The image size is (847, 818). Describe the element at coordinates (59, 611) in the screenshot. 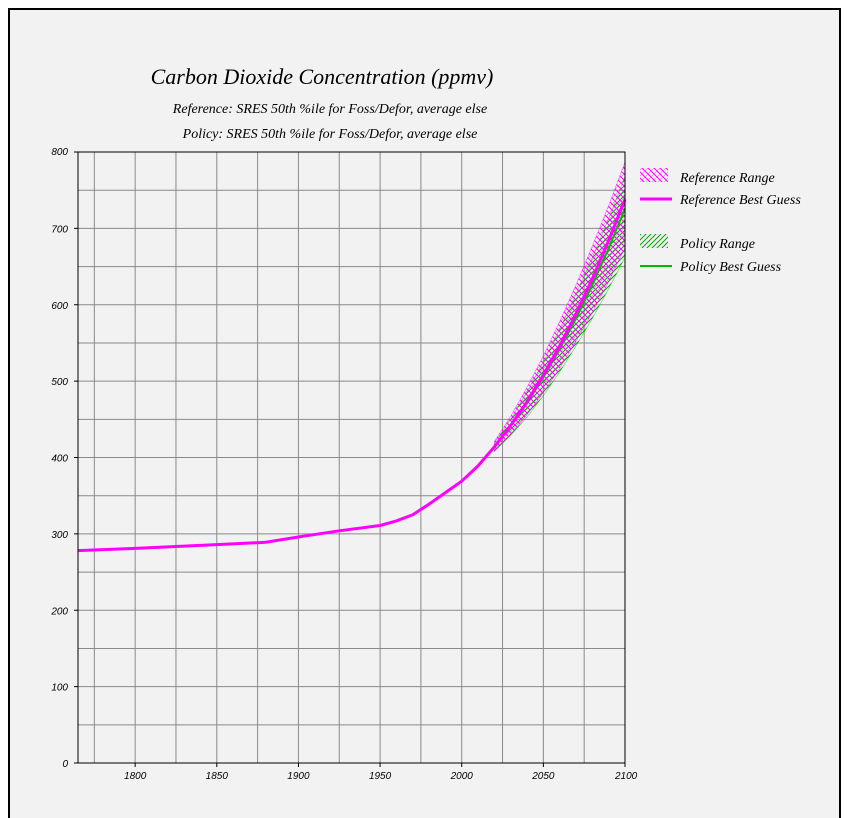

I see `y-tick-label: 200` at that location.